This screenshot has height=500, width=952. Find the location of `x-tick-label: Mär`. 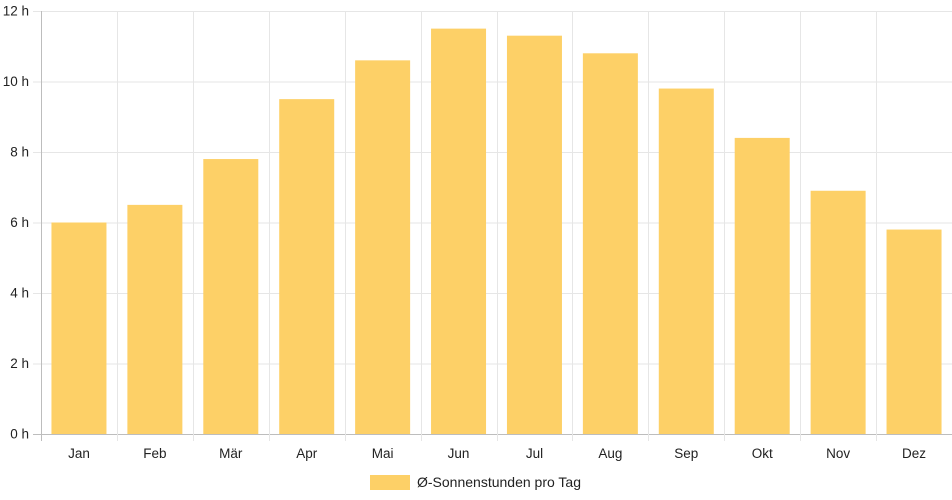

x-tick-label: Mär is located at coordinates (231, 453).